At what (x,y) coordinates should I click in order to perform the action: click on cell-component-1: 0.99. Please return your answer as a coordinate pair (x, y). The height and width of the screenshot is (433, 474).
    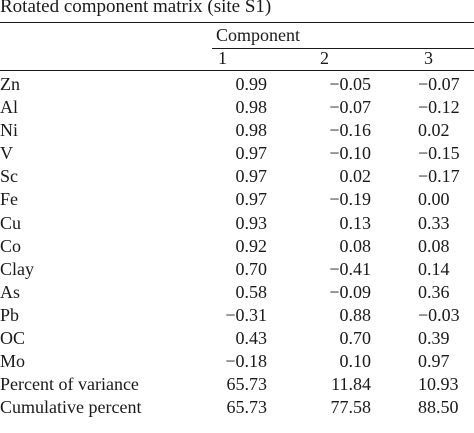
    Looking at the image, I should click on (251, 84).